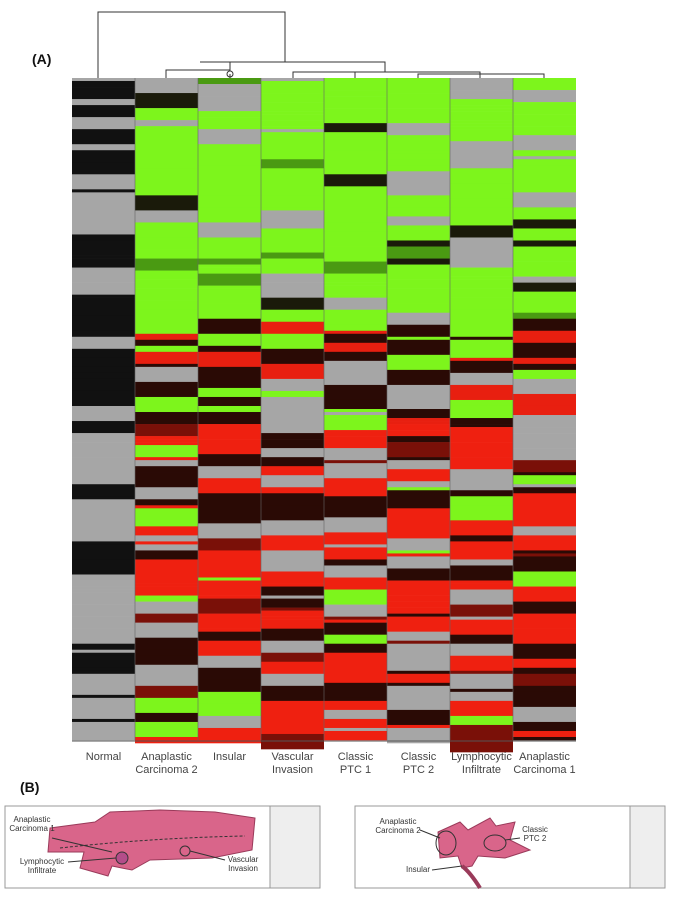 This screenshot has width=685, height=897. I want to click on tissue-label: Carcinoma 2, so click(398, 830).